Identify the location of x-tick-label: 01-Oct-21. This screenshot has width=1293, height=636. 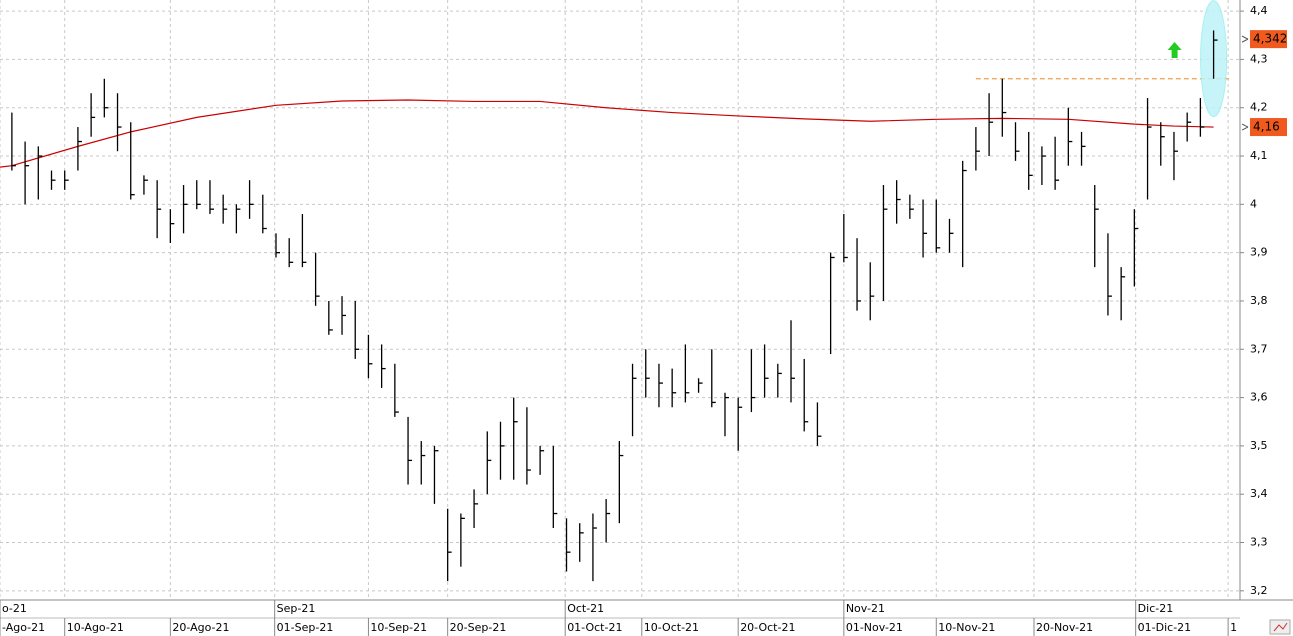
(594, 627).